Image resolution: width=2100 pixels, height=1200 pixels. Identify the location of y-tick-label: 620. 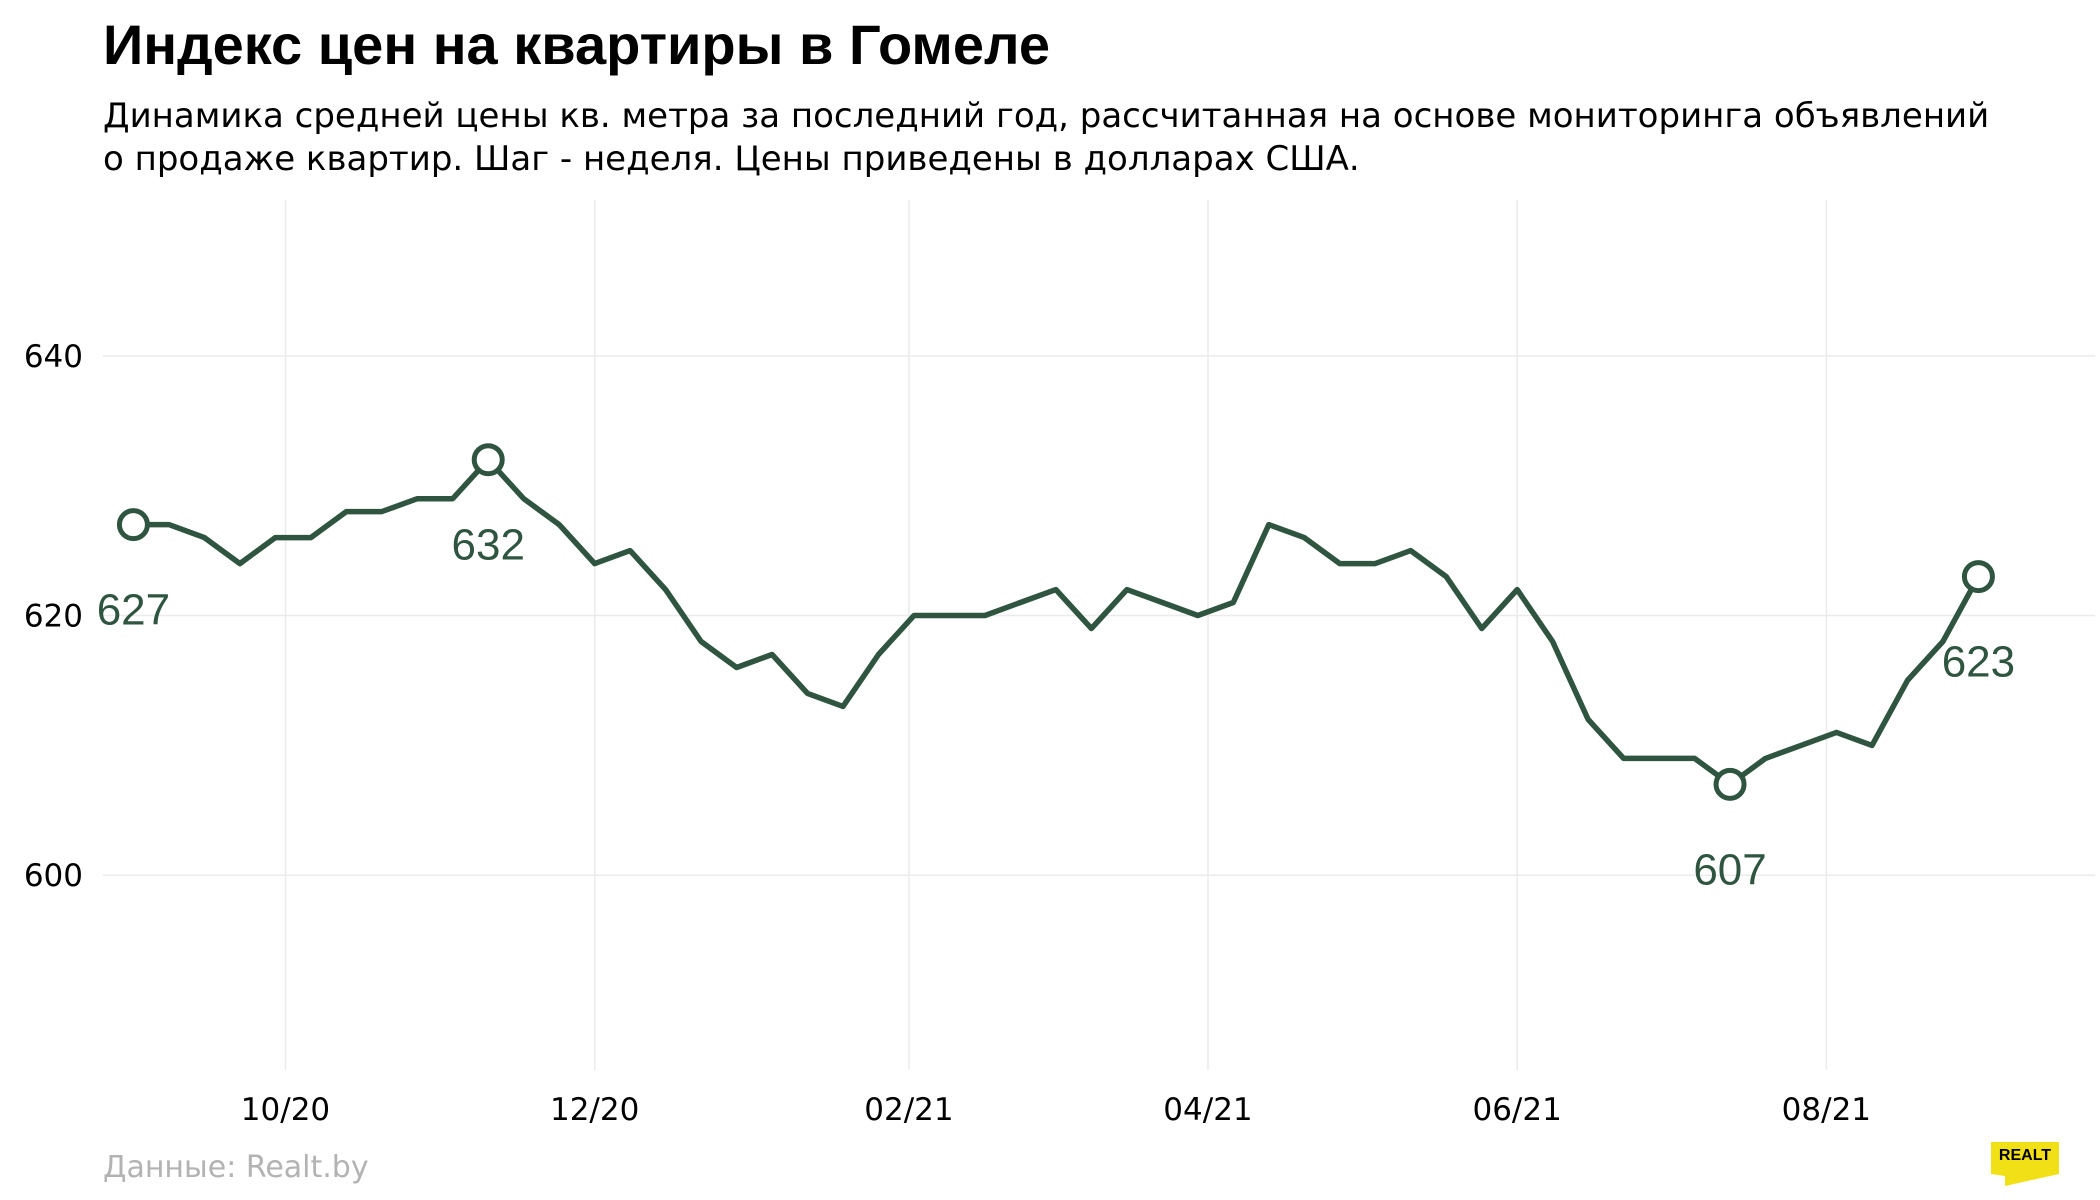
(53, 617).